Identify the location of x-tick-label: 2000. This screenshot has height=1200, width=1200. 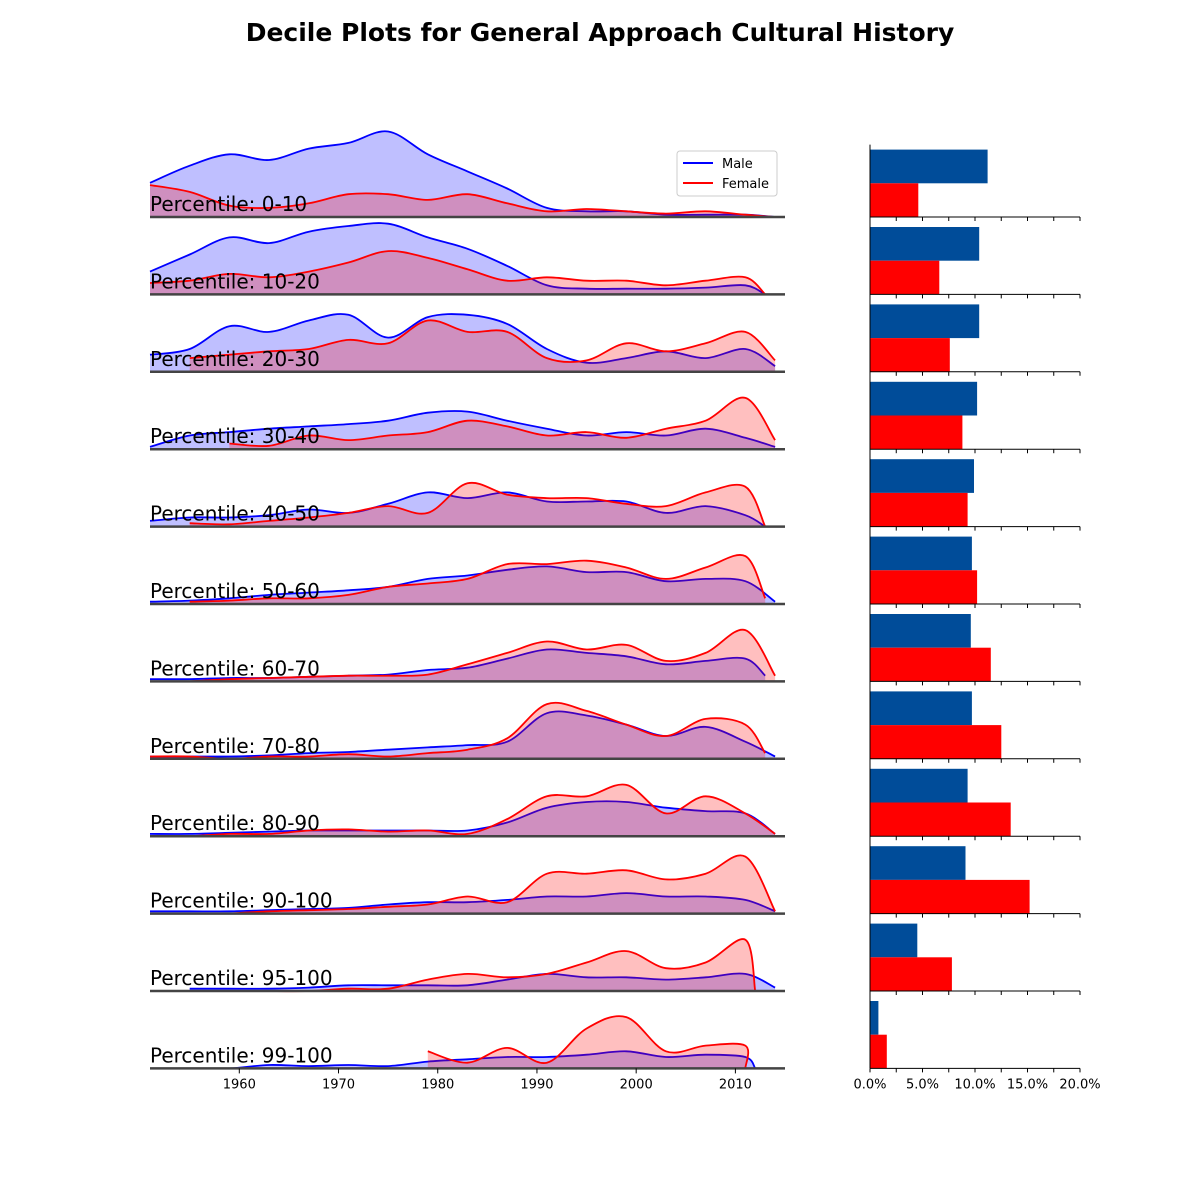
(636, 1084).